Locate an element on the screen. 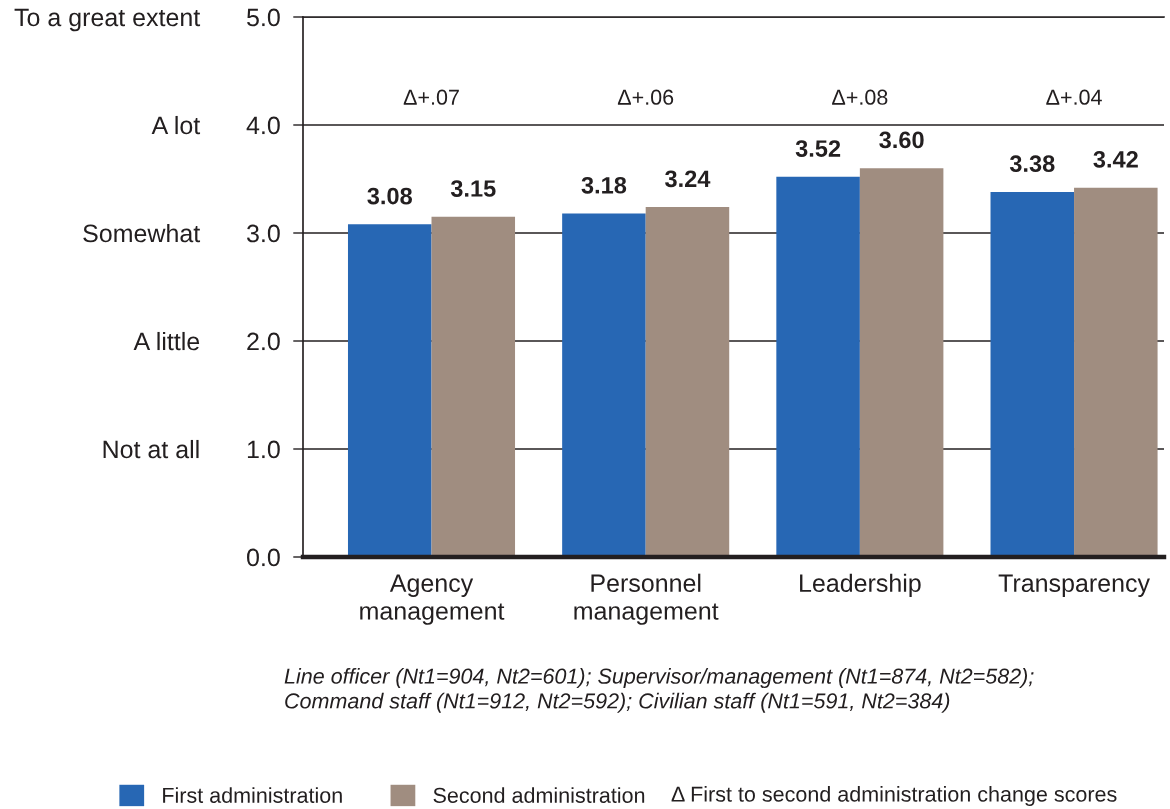  annotation: Δ+.07 is located at coordinates (431, 97).